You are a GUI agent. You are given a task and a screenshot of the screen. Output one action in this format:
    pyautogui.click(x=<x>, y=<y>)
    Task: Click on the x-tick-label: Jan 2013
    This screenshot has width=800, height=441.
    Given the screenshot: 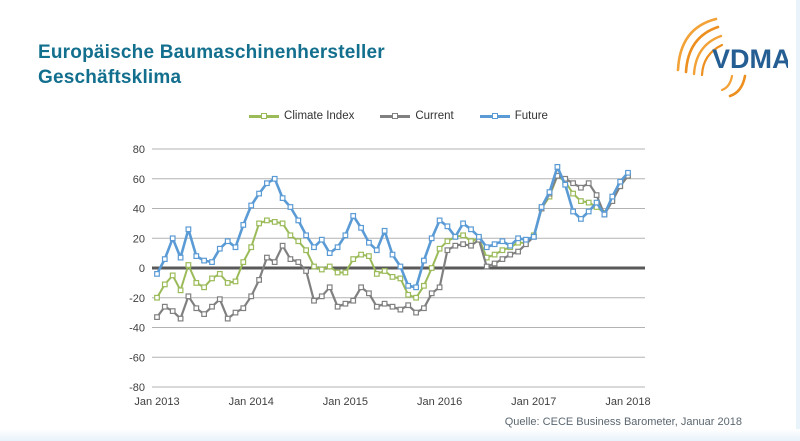 What is the action you would take?
    pyautogui.click(x=156, y=402)
    